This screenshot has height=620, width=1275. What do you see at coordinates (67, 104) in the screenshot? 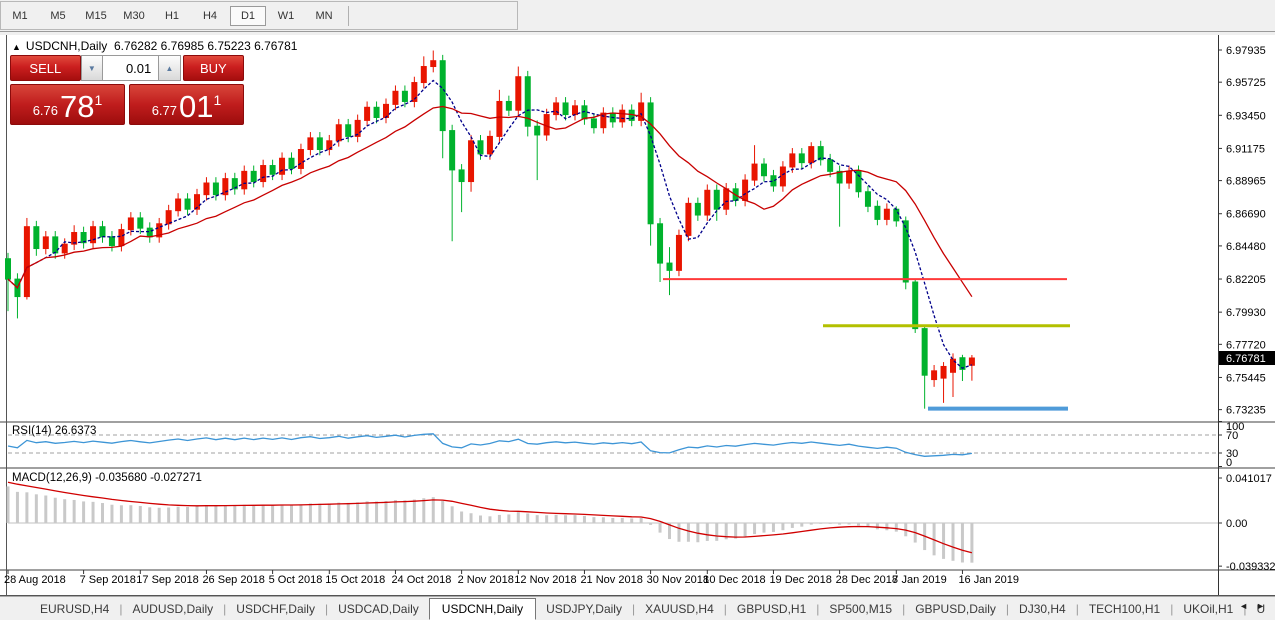
I see `sell-price-tile: 6.76 78 1` at bounding box center [67, 104].